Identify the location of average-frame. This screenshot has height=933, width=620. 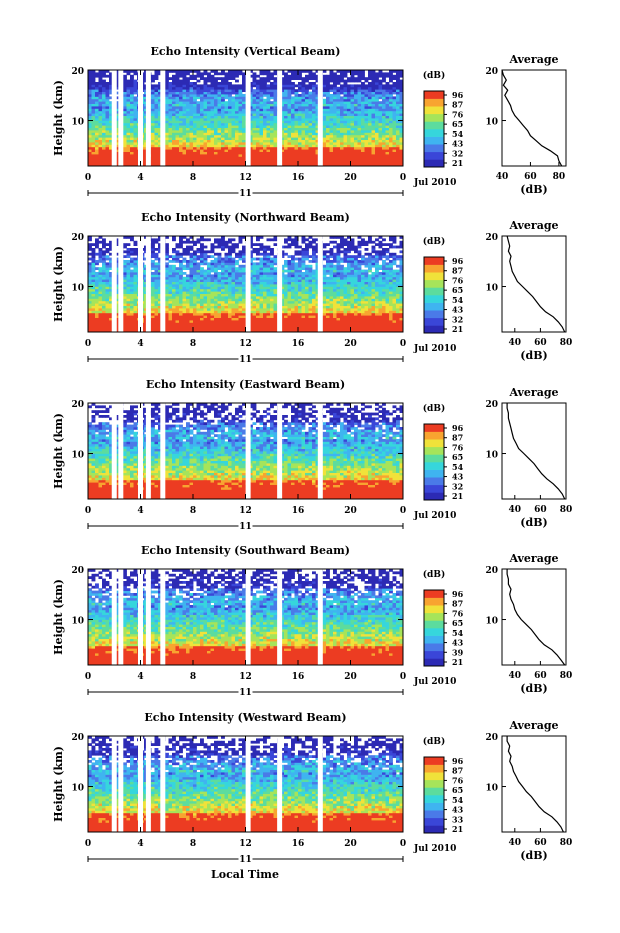
(534, 118).